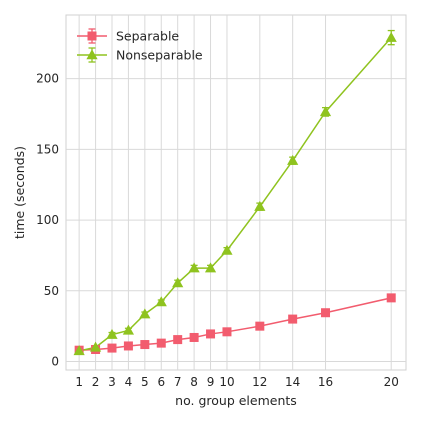 The width and height of the screenshot is (423, 428). Describe the element at coordinates (47, 149) in the screenshot. I see `y-tick-label: 150` at that location.